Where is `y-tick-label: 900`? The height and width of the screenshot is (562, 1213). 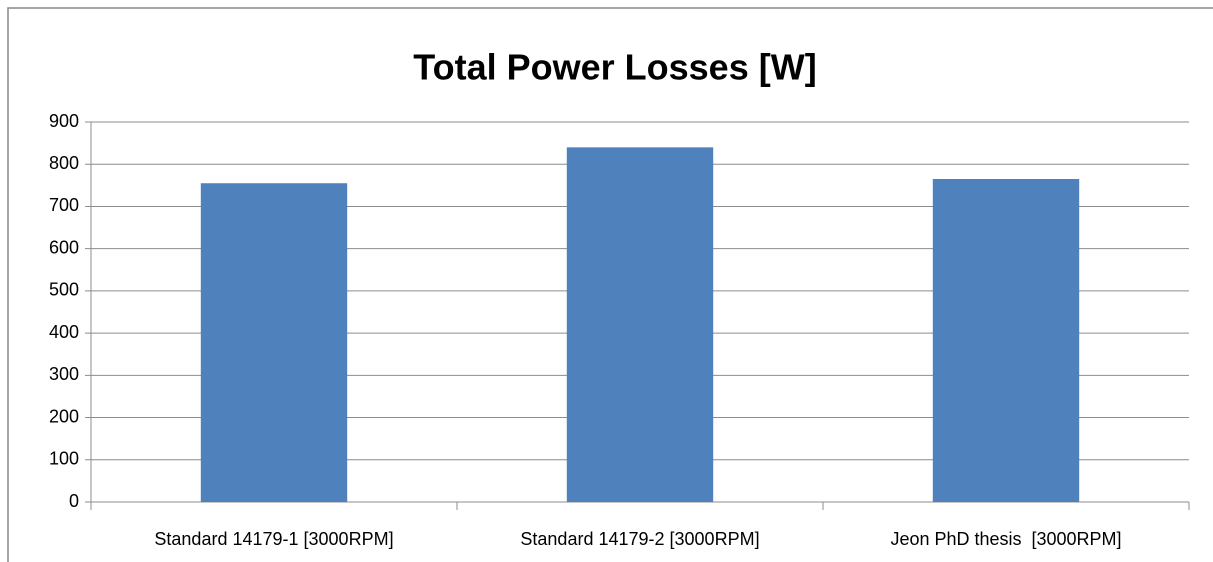 y-tick-label: 900 is located at coordinates (64, 121).